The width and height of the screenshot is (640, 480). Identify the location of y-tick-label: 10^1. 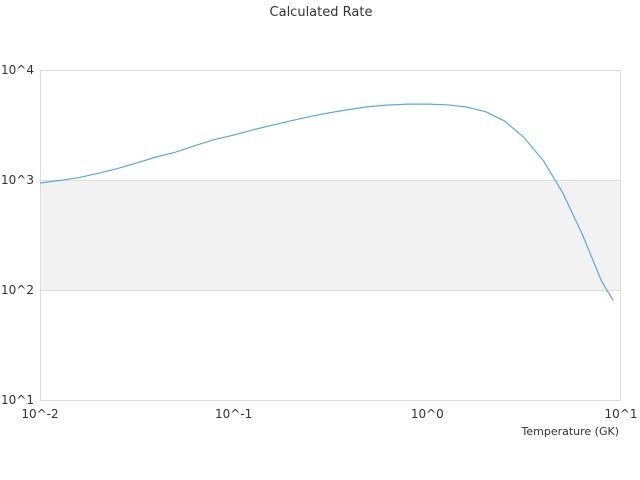
(17, 400).